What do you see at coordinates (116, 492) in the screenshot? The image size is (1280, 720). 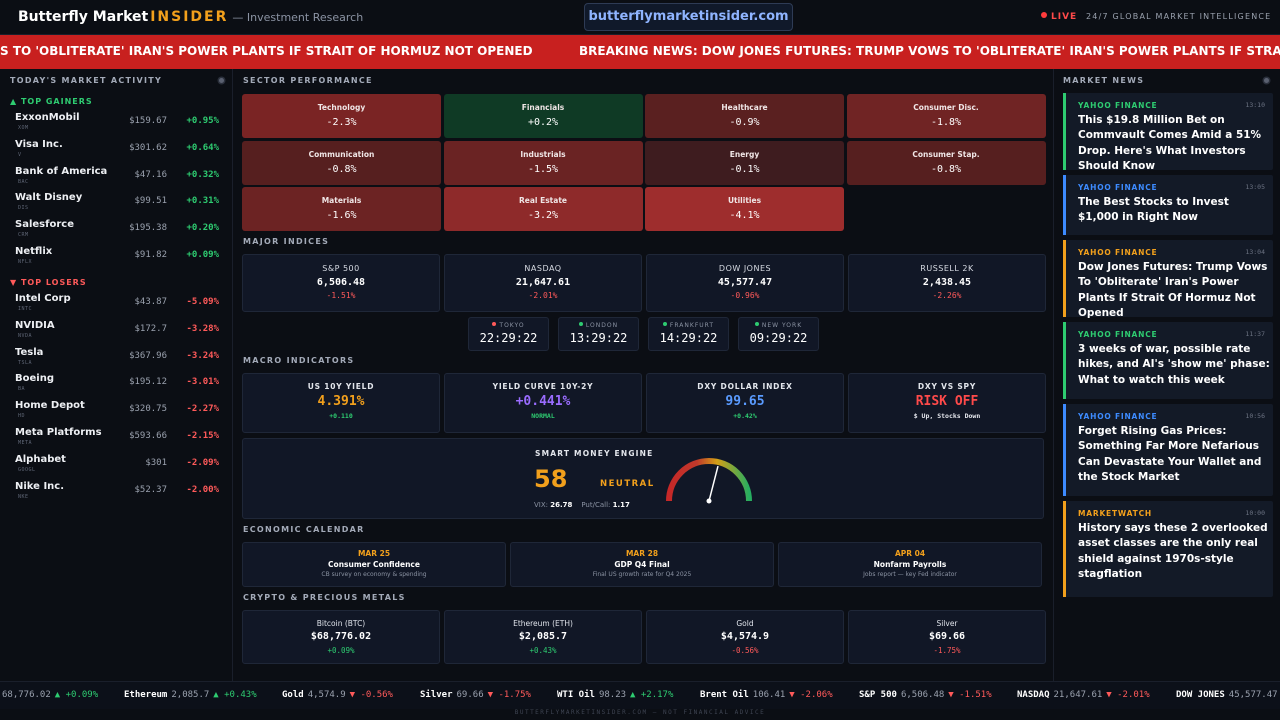 I see `stock-row: Nike Inc. NKE $52.37 -2.00%` at bounding box center [116, 492].